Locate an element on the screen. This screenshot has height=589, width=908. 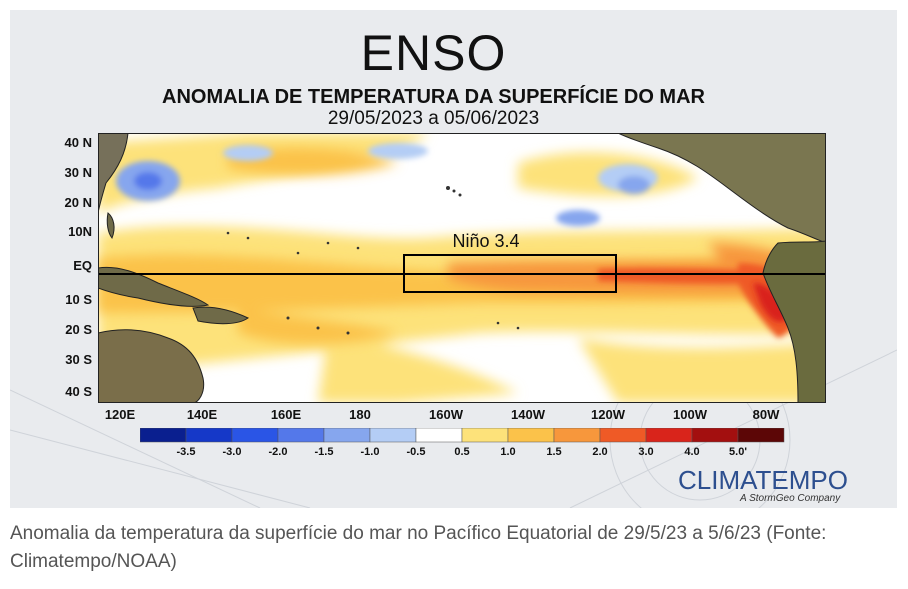
lon-label-180: 180 is located at coordinates (360, 414).